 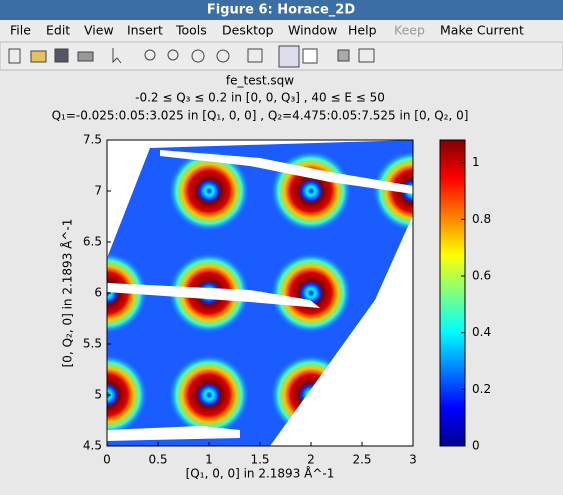 I want to click on rotate-icon, so click(x=223, y=56).